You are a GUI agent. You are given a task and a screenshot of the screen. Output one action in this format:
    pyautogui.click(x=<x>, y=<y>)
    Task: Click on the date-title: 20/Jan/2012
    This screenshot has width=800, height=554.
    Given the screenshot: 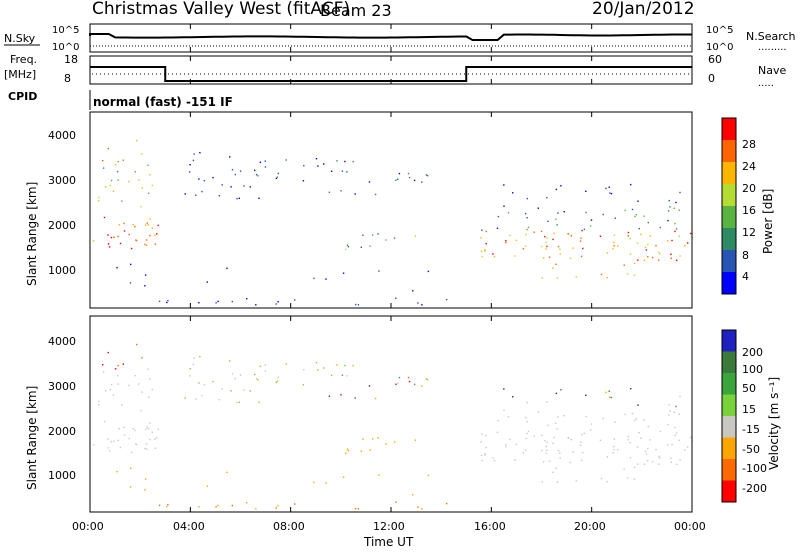 What is the action you would take?
    pyautogui.click(x=643, y=9)
    